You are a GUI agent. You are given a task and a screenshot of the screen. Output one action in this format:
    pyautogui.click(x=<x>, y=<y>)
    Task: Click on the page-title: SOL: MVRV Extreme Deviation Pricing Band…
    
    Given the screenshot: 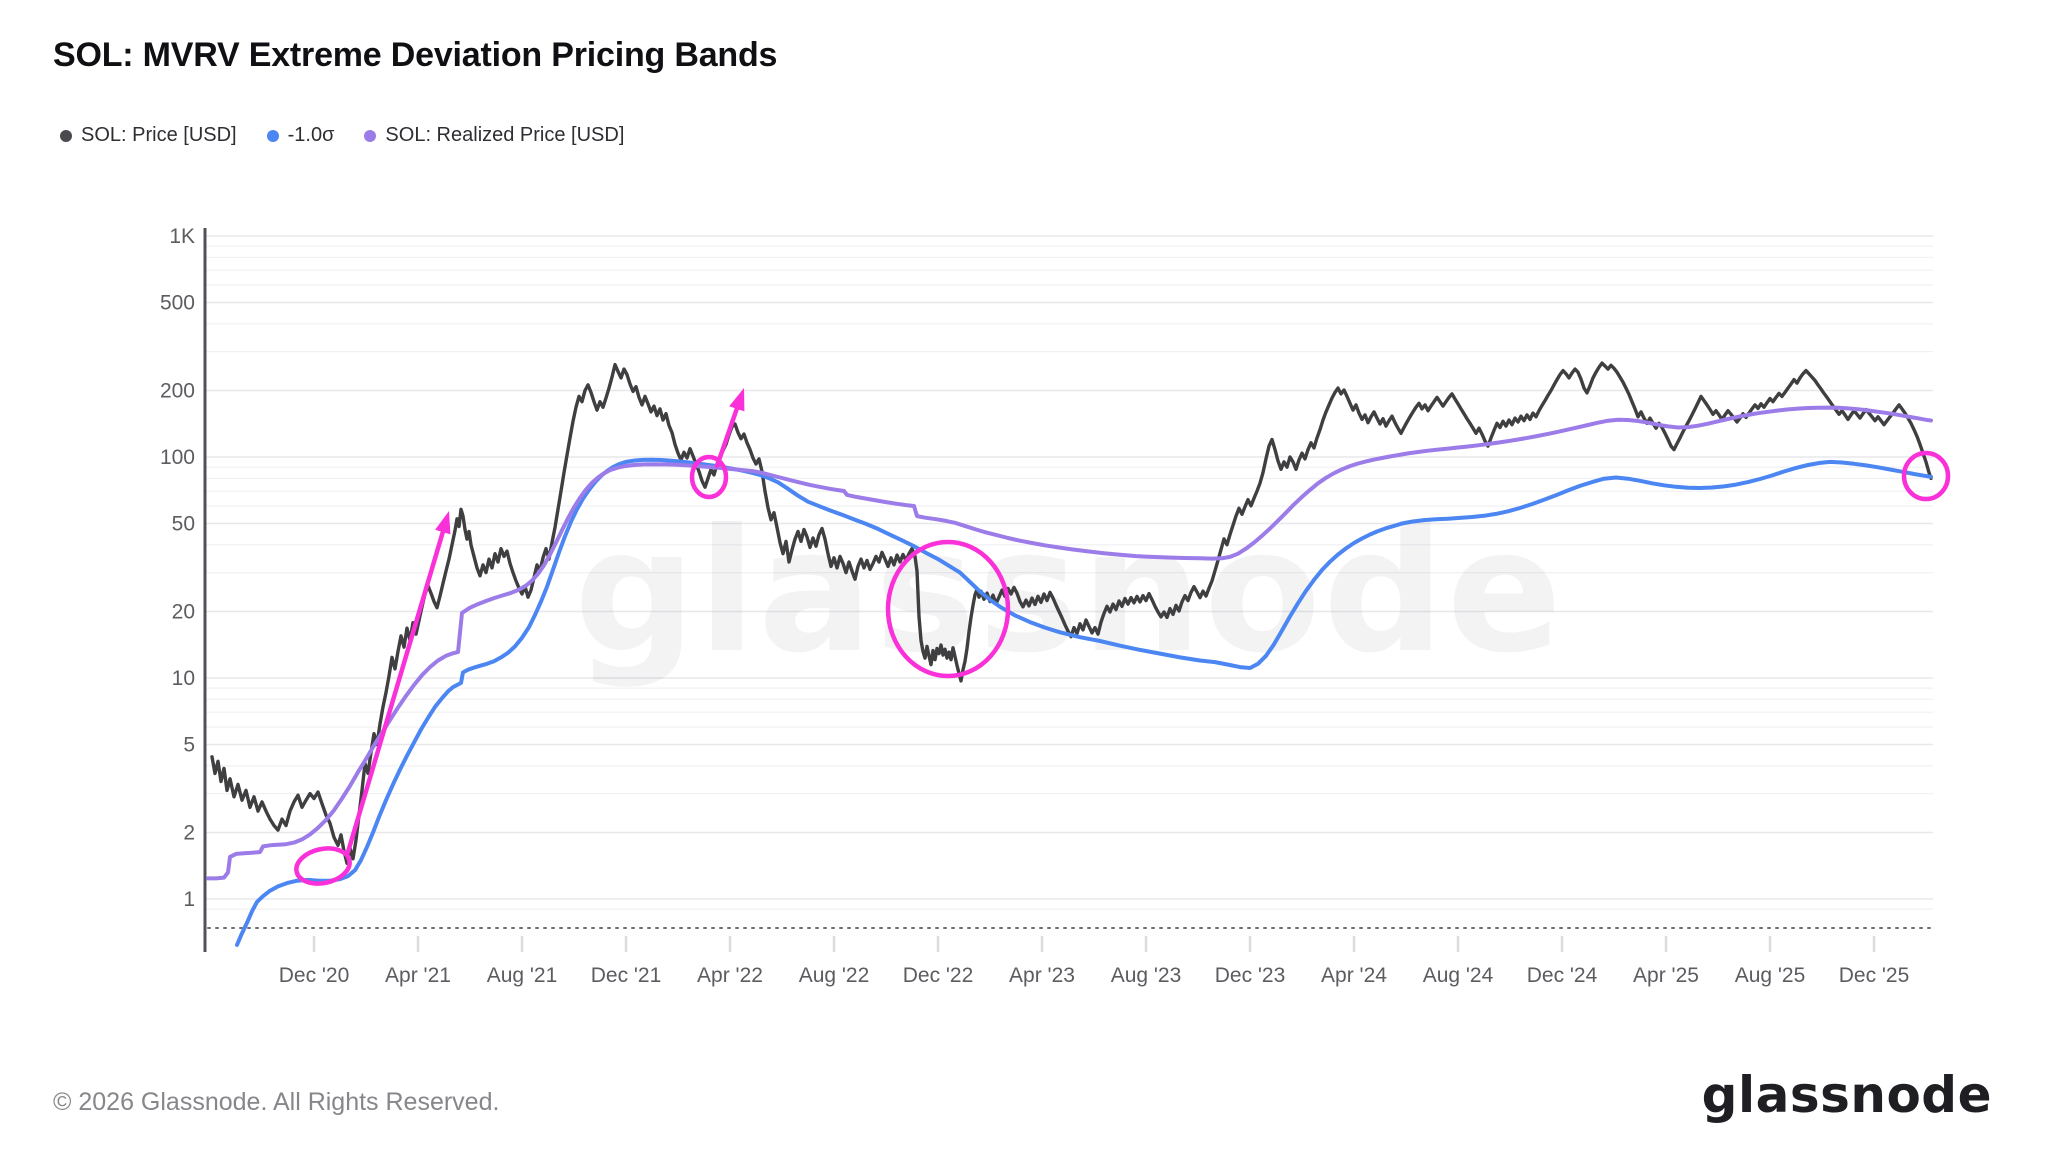 What is the action you would take?
    pyautogui.click(x=415, y=55)
    